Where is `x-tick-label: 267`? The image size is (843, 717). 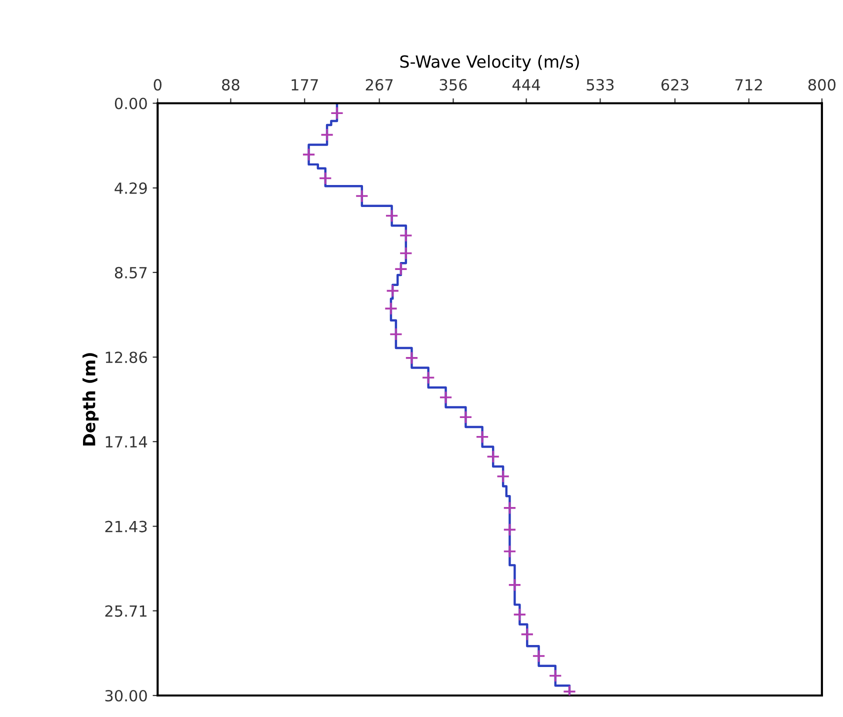
x-tick-label: 267 is located at coordinates (379, 85).